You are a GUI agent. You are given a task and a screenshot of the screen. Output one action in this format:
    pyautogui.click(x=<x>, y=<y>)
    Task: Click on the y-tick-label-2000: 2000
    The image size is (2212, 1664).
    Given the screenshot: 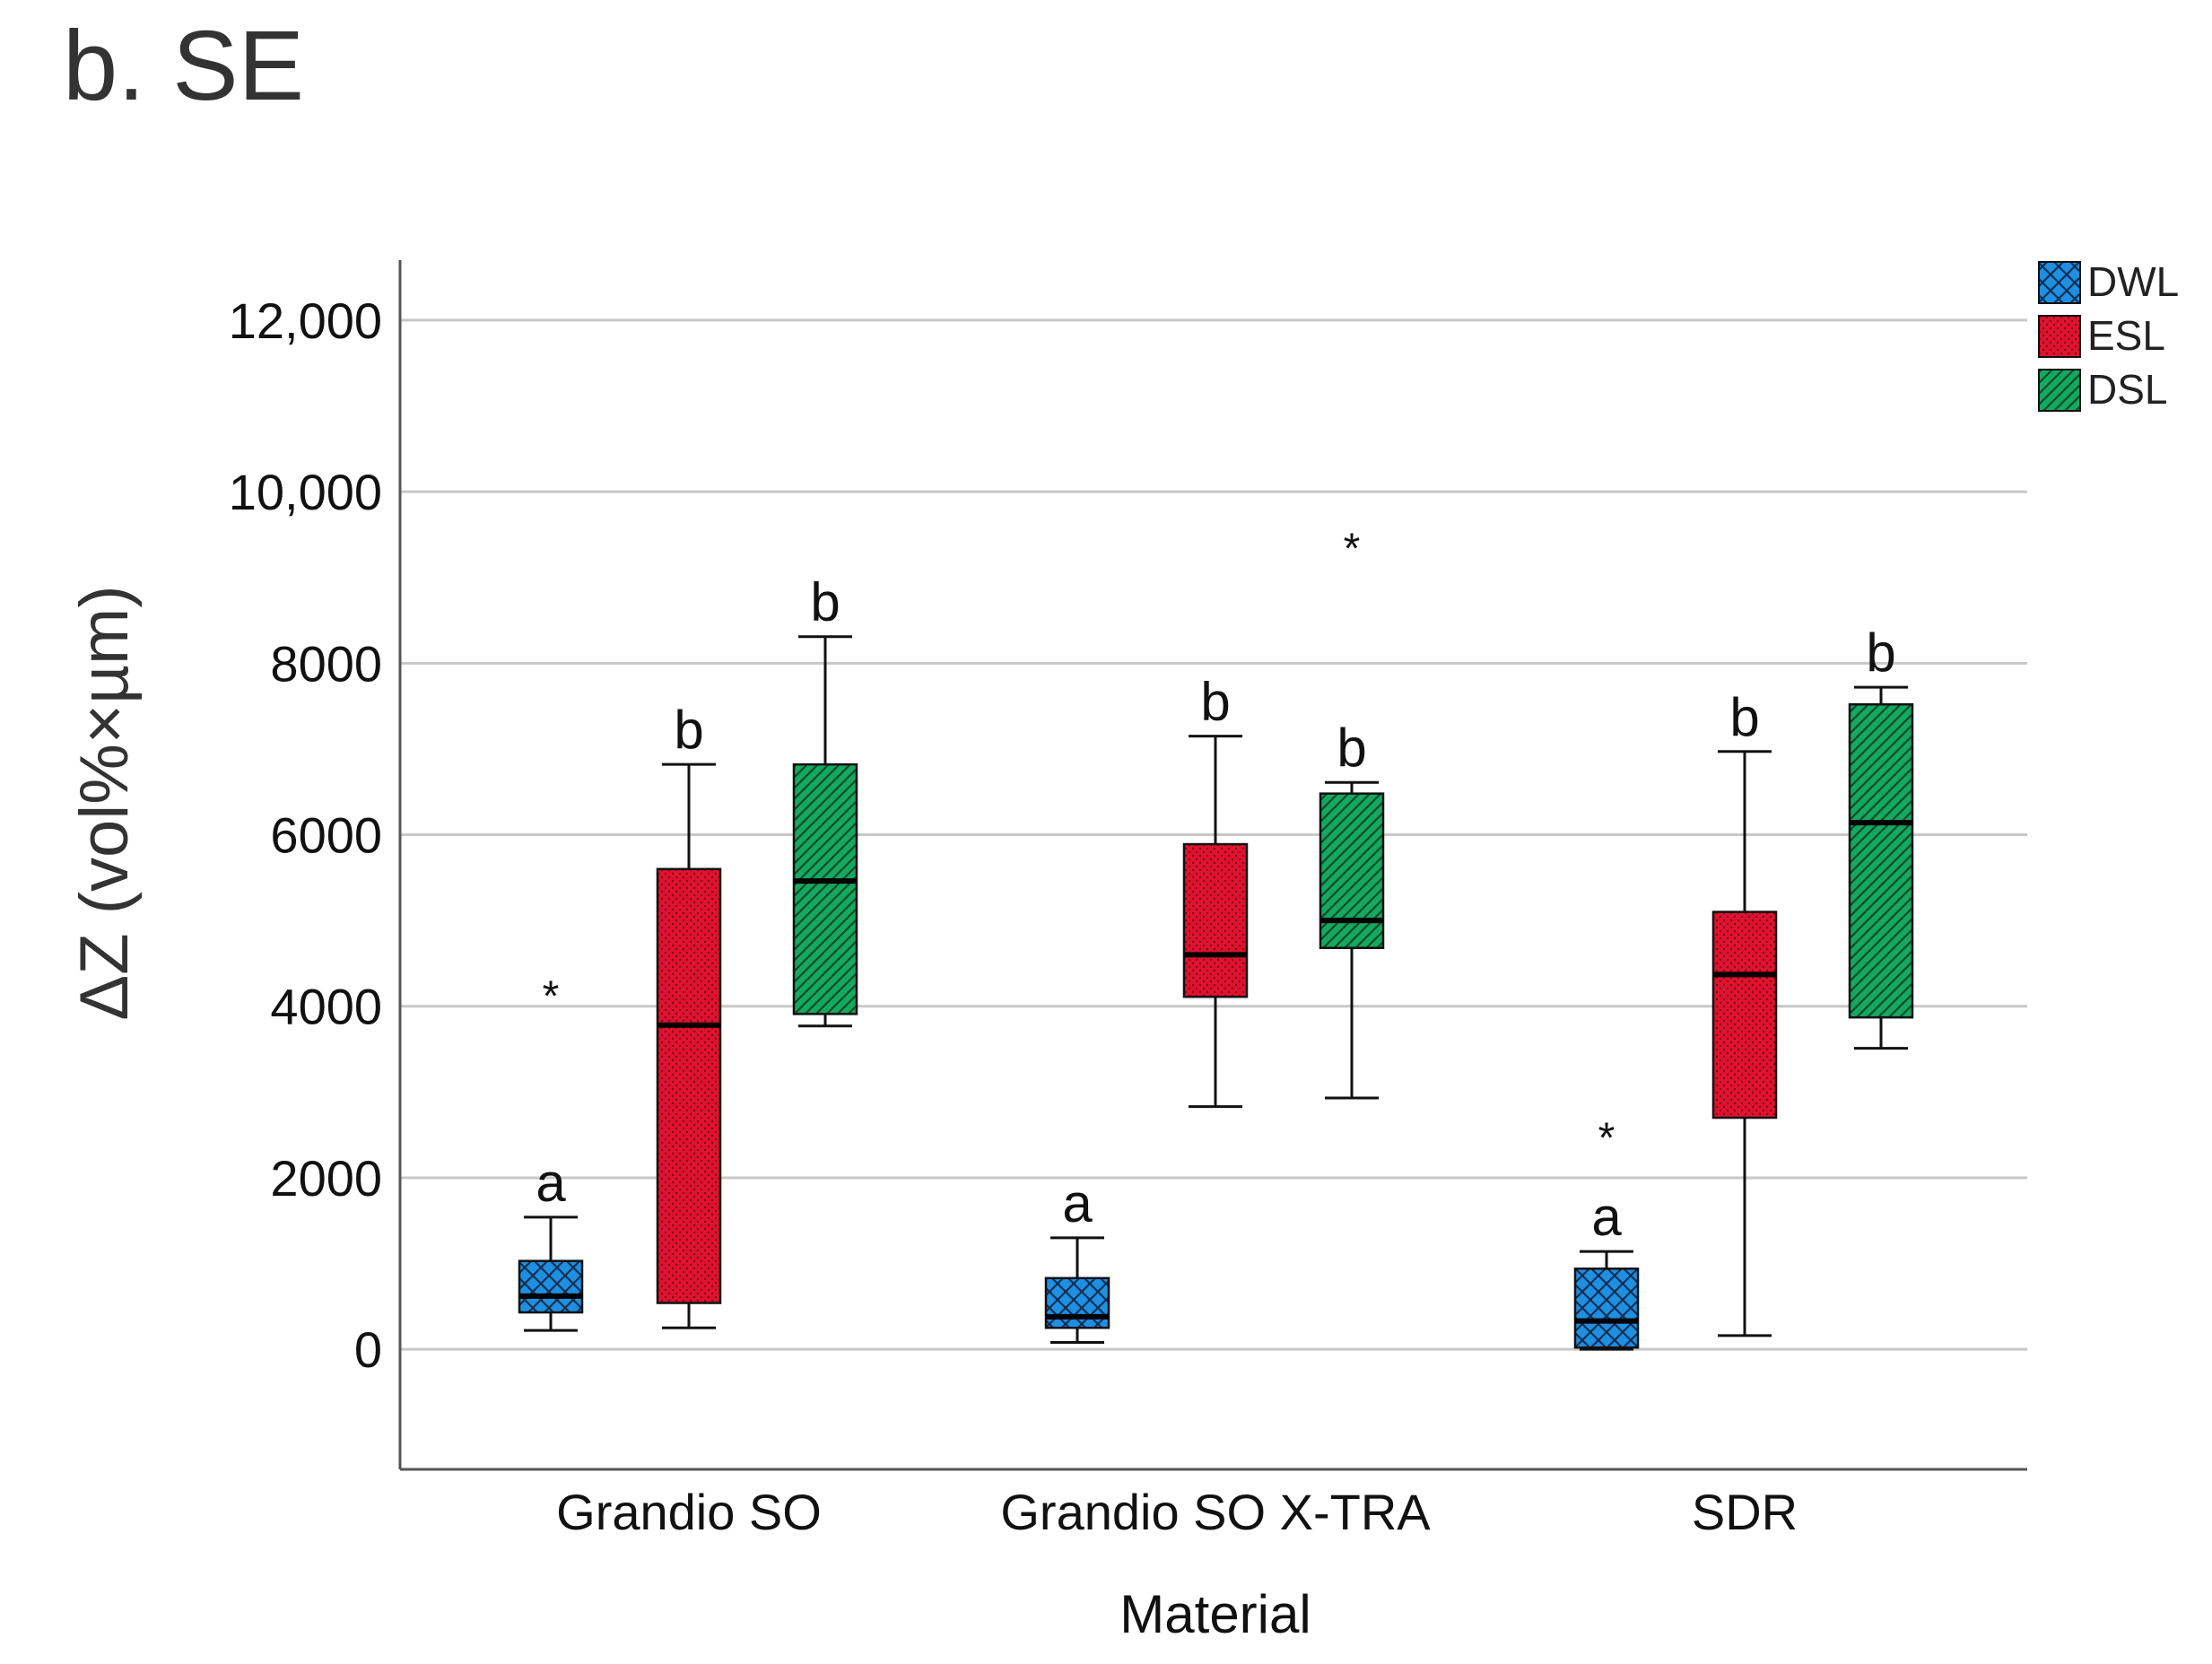 What is the action you would take?
    pyautogui.click(x=326, y=1178)
    